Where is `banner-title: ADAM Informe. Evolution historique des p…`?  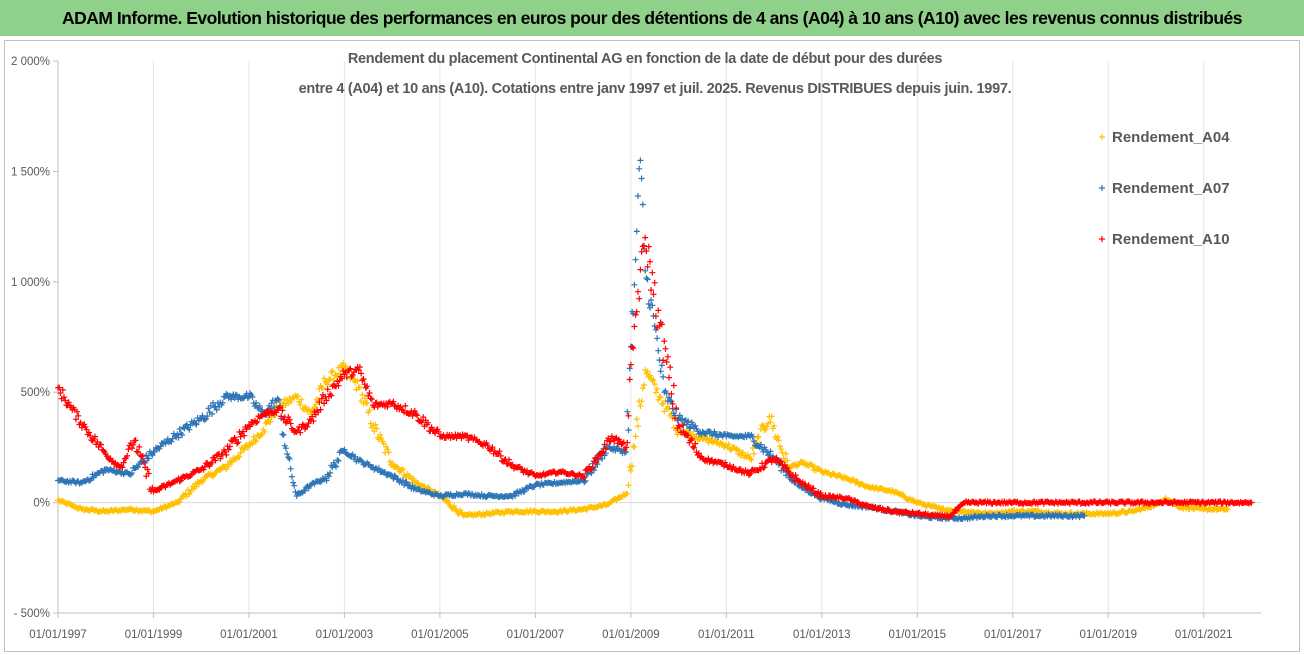 banner-title: ADAM Informe. Evolution historique des p… is located at coordinates (652, 17).